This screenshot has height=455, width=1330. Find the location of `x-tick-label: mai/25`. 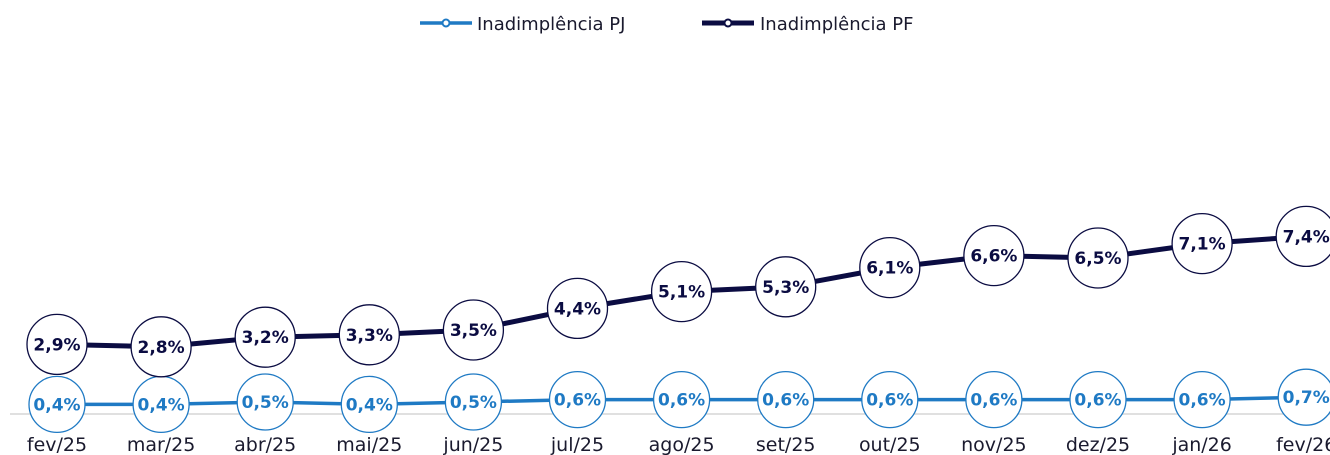

x-tick-label: mai/25 is located at coordinates (369, 444).